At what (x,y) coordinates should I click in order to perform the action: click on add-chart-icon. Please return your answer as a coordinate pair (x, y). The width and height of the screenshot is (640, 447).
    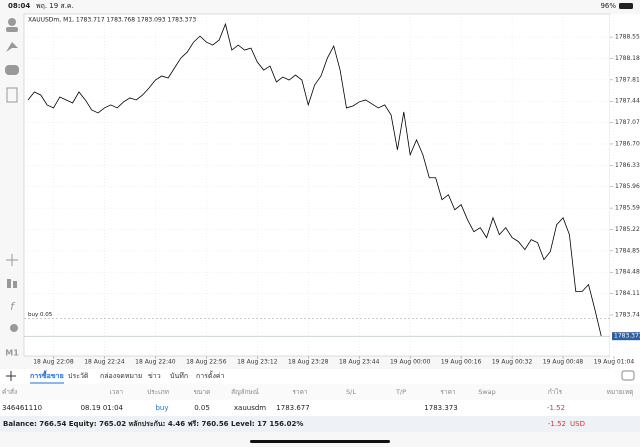
    Looking at the image, I should click on (12, 95).